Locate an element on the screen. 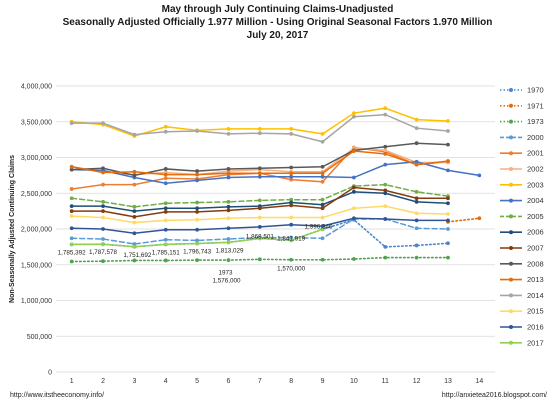  legend-label-2007: 2007 is located at coordinates (535, 248).